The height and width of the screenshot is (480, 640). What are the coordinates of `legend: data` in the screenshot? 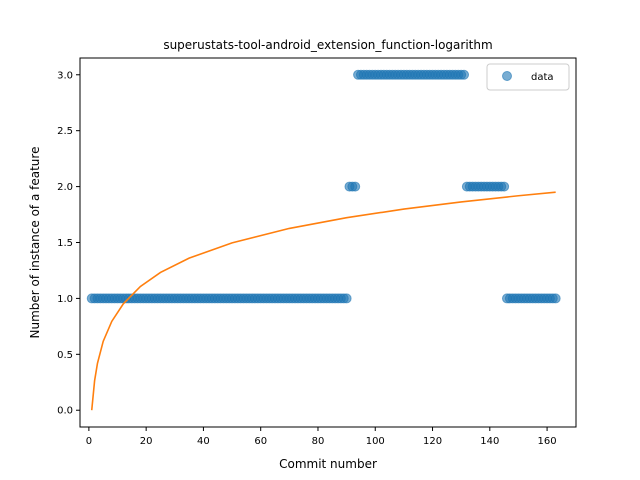 It's located at (528, 77).